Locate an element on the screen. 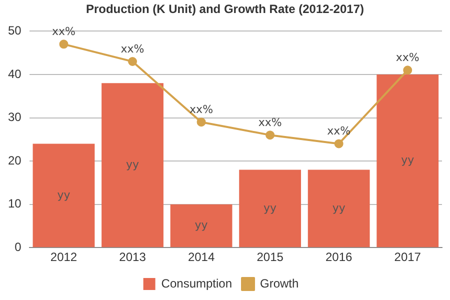 This screenshot has height=300, width=450. y-tick-label: 50 is located at coordinates (15, 31).